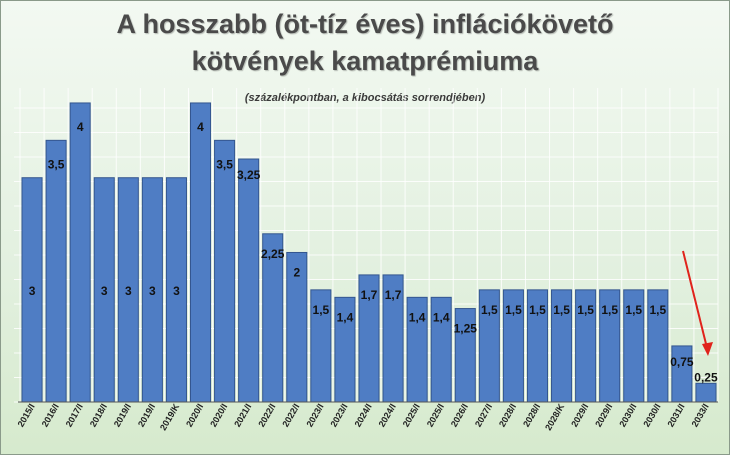 This screenshot has height=455, width=730. I want to click on category-label-22: 2028/K, so click(554, 417).